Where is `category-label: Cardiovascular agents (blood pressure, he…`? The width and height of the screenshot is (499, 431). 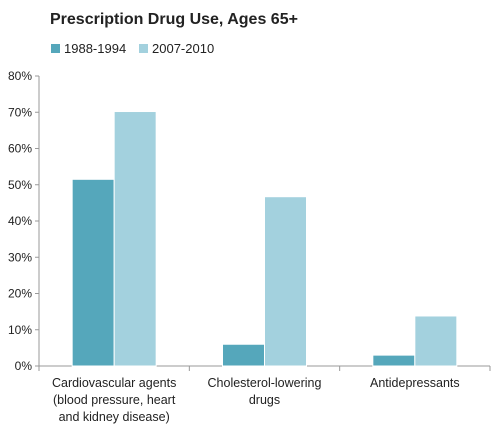
category-label: Cardiovascular agents (blood pressure, he… is located at coordinates (114, 400).